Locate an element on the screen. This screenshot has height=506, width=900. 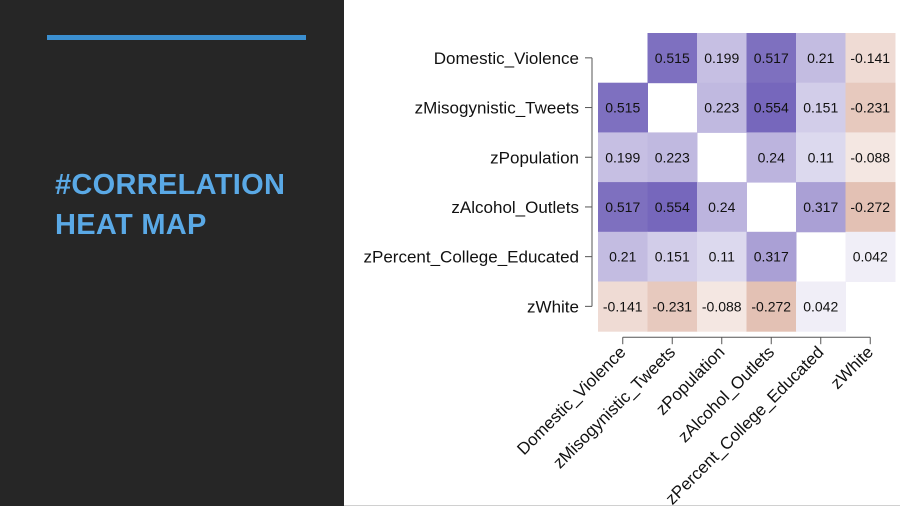
y-axis-label: zAlcohol_Outlets is located at coordinates (515, 207).